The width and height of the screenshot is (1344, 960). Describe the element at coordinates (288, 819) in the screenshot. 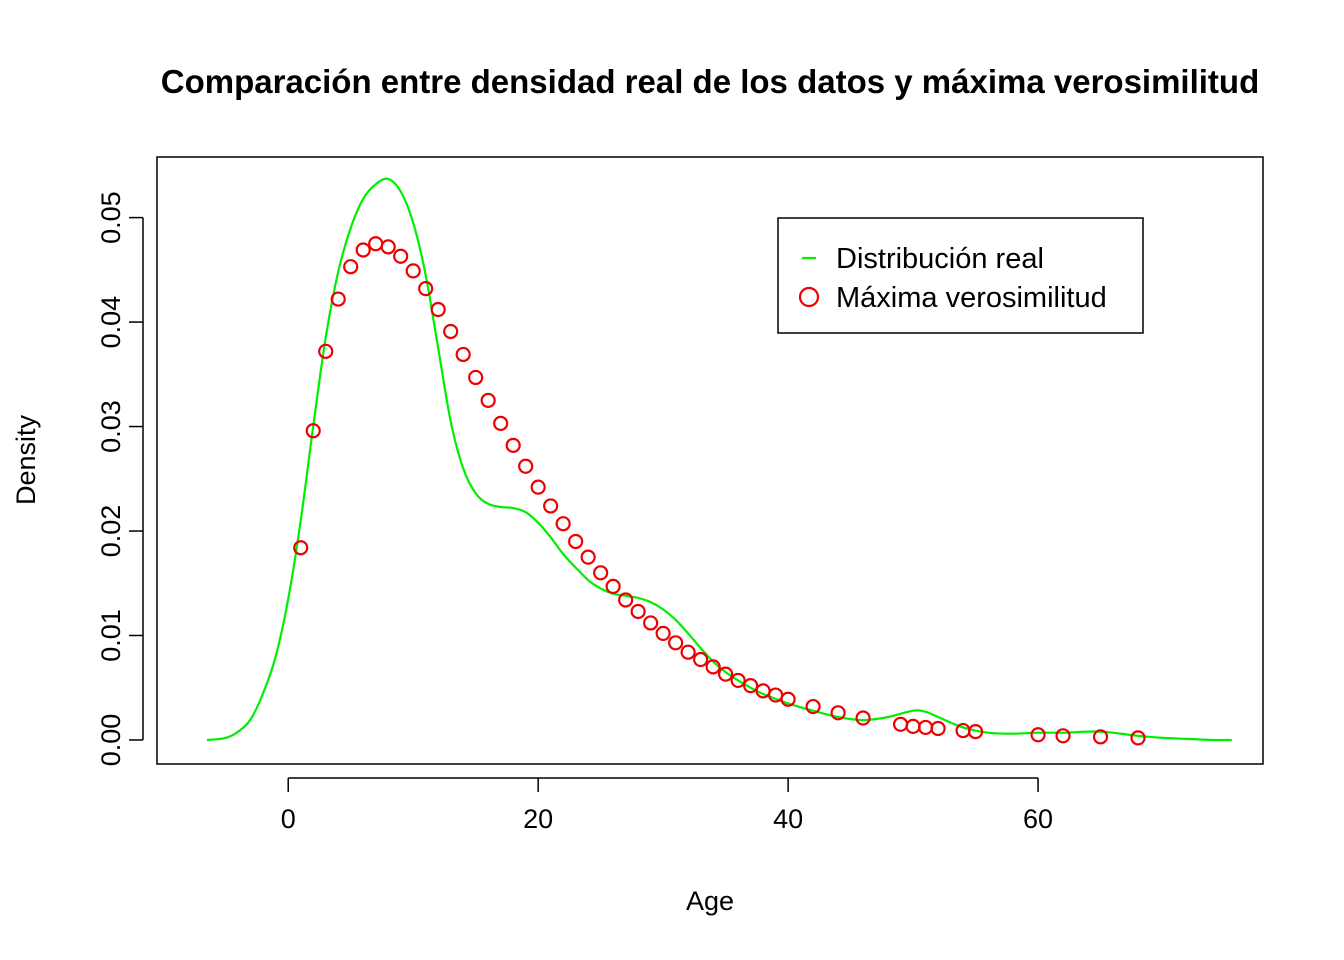

I see `x-tick-label: 0` at that location.